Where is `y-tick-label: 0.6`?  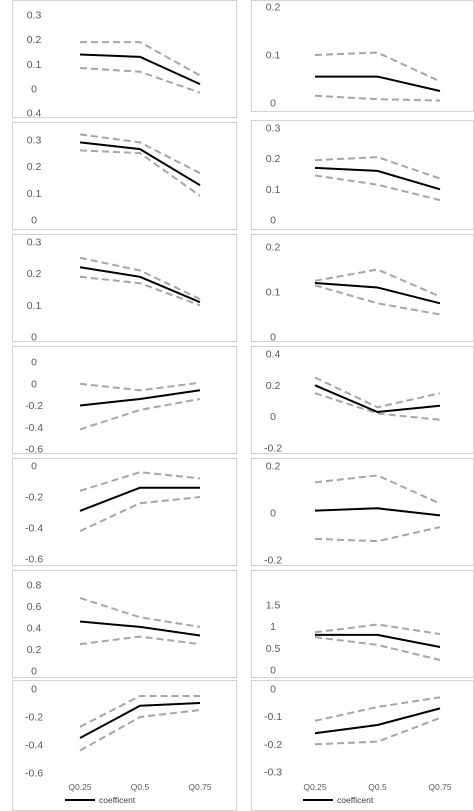
y-tick-label: 0.6 is located at coordinates (34, 607).